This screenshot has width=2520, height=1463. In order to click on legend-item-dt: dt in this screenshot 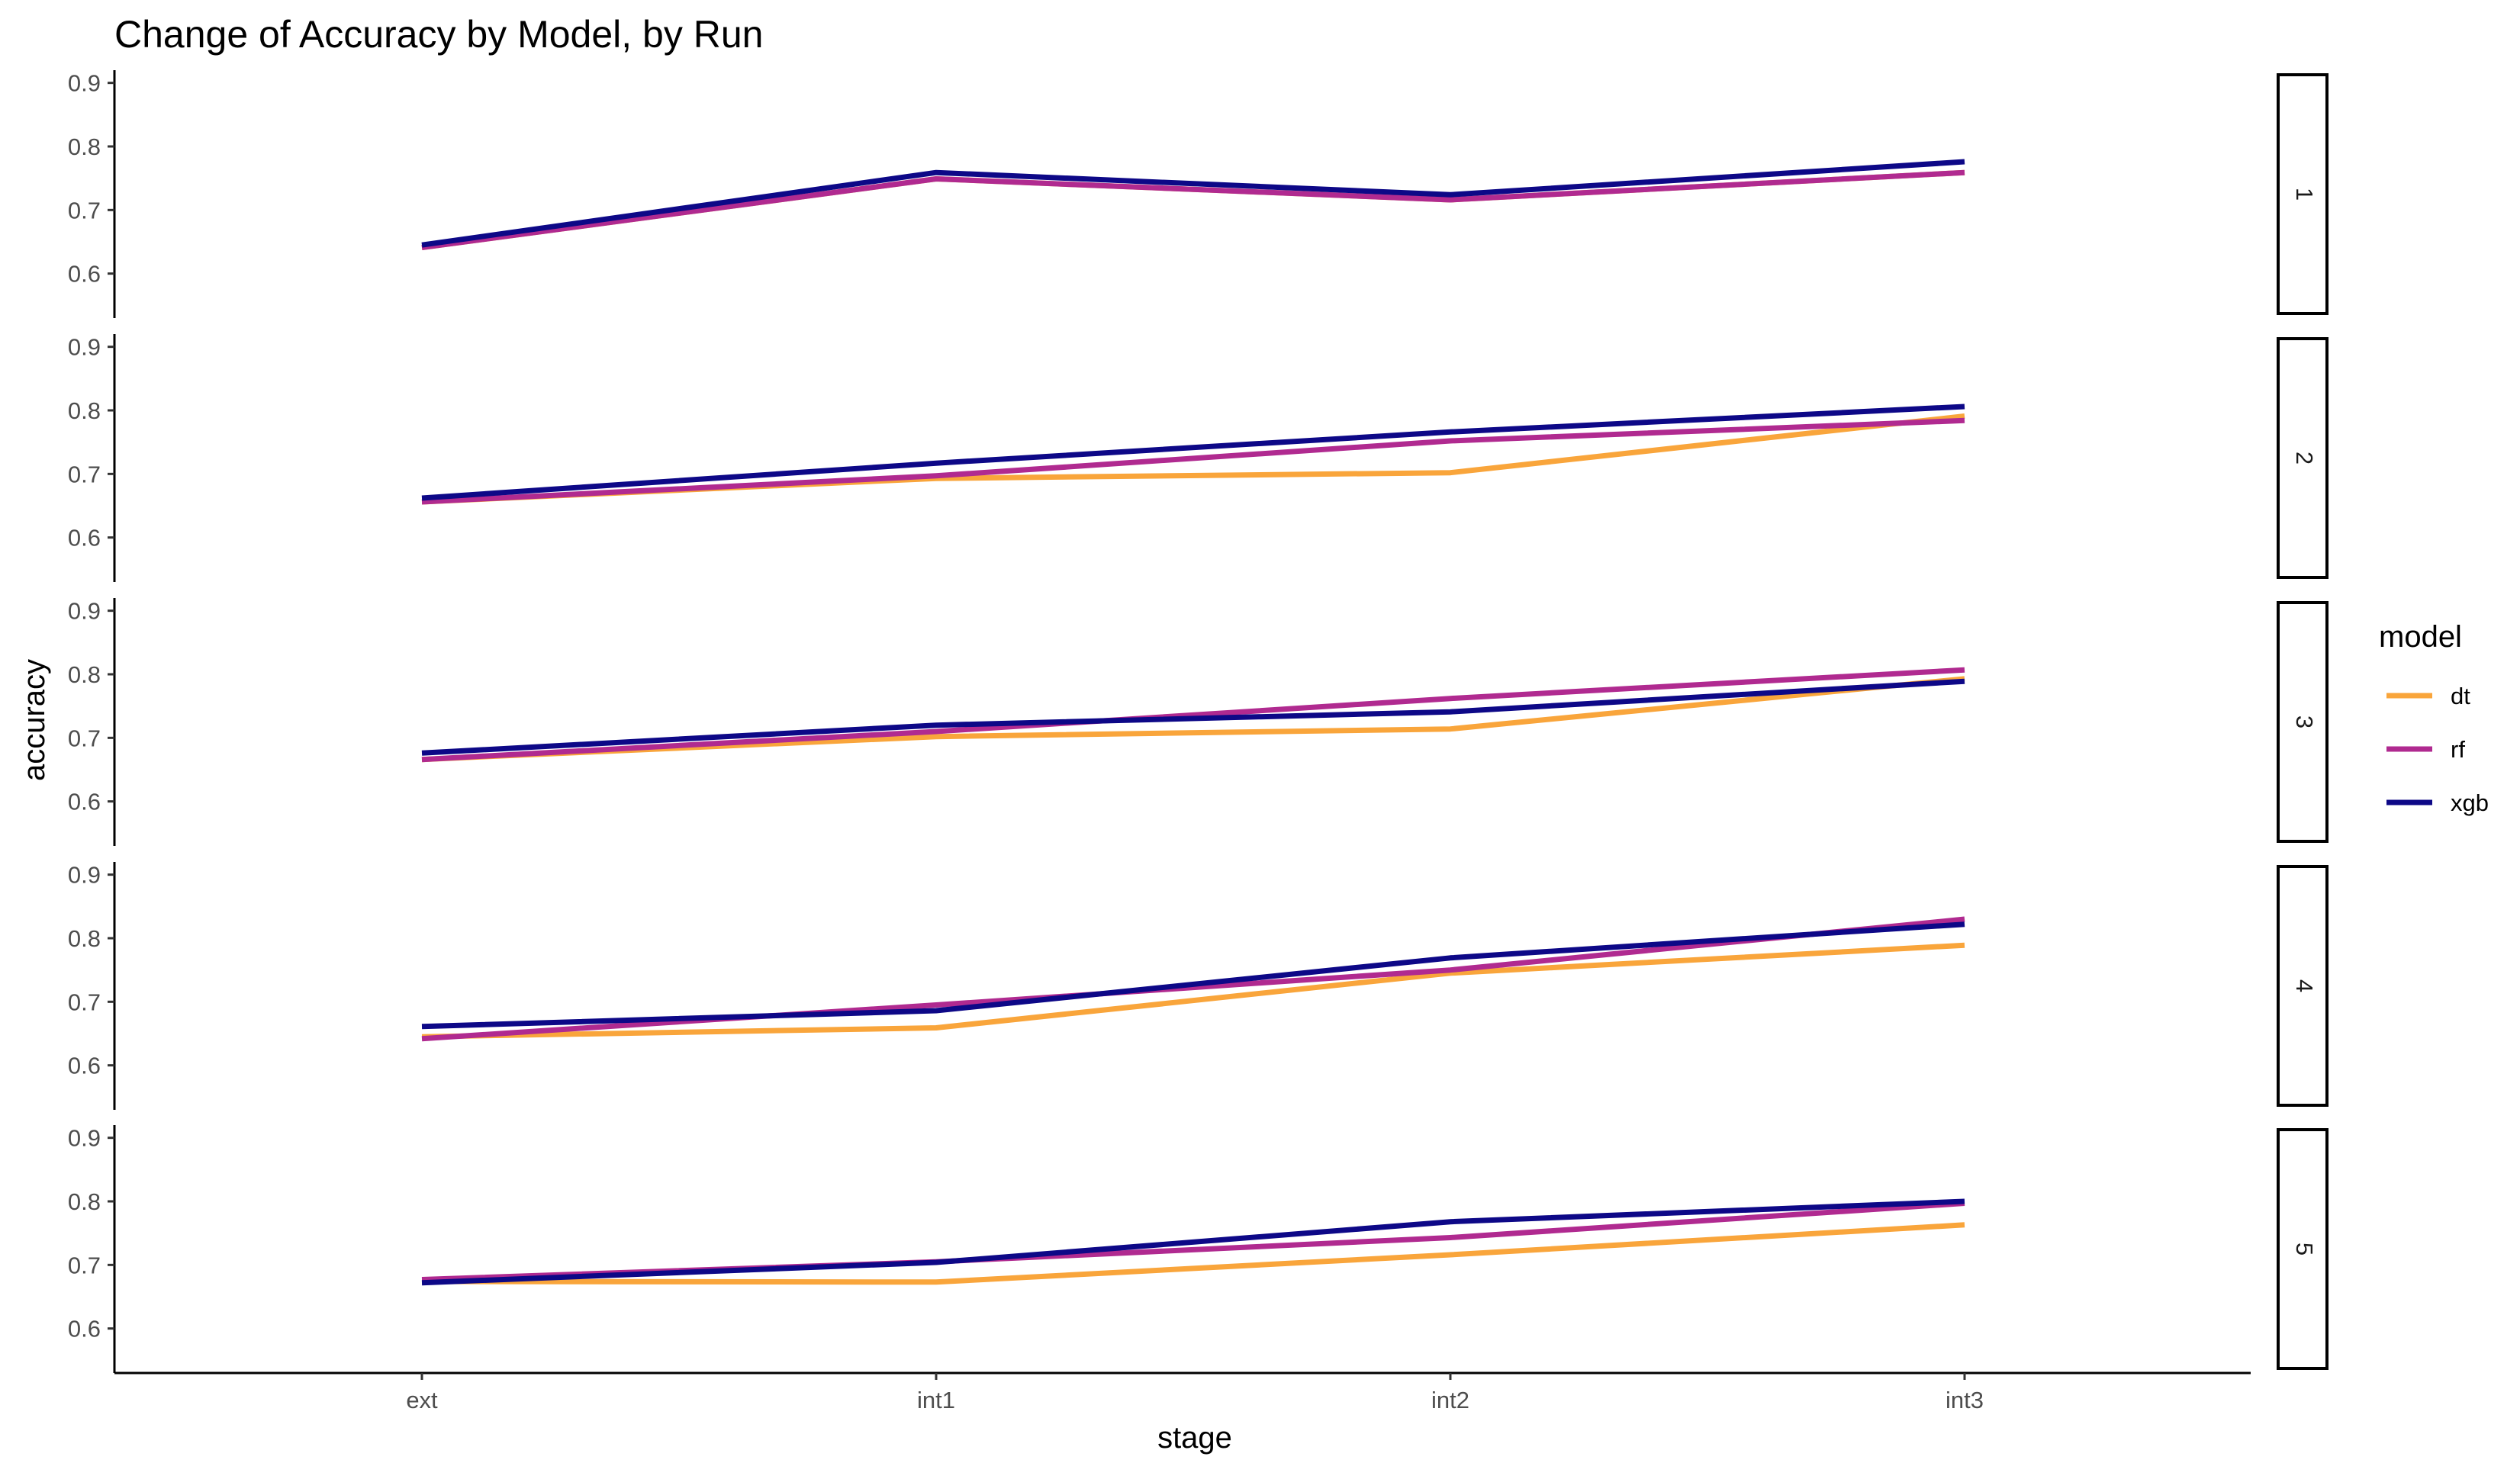, I will do `click(2428, 696)`.